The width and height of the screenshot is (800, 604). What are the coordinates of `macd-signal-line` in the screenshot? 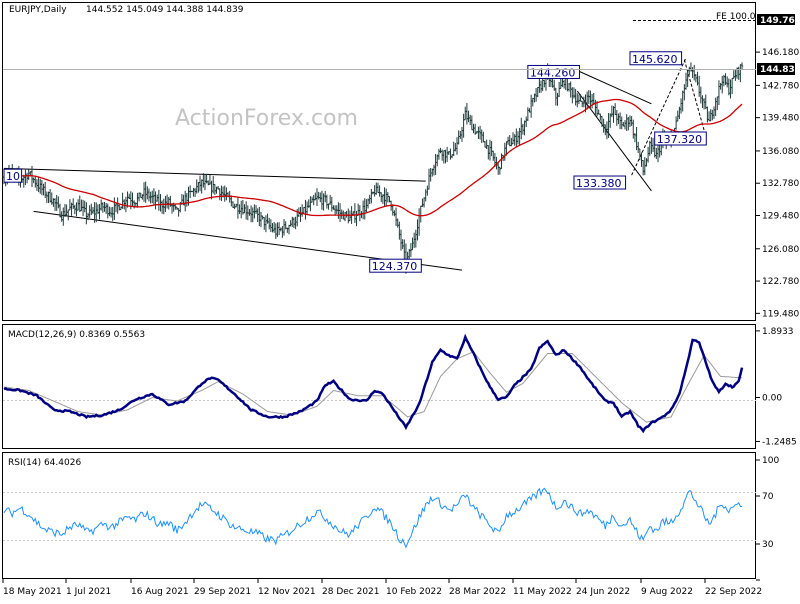 It's located at (373, 387).